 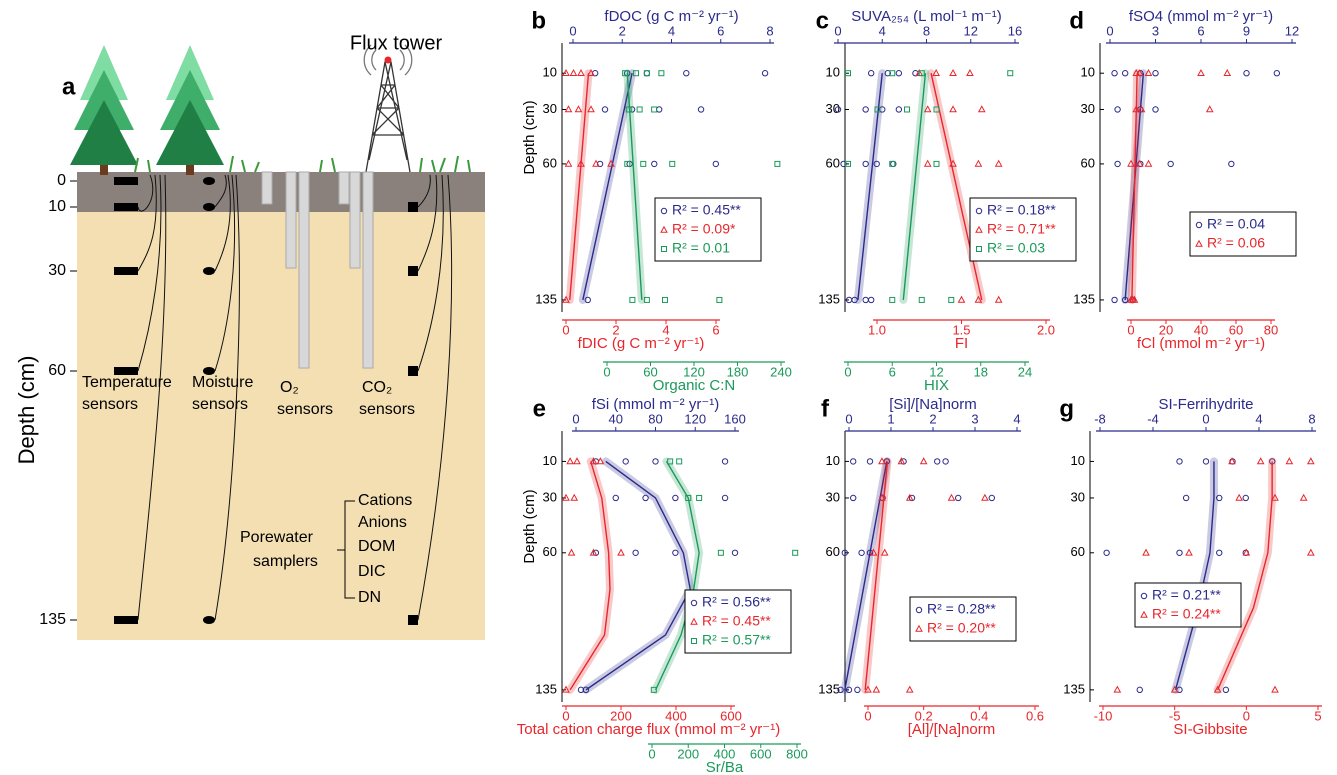 What do you see at coordinates (1175, 715) in the screenshot?
I see `x-tick-label: -5` at bounding box center [1175, 715].